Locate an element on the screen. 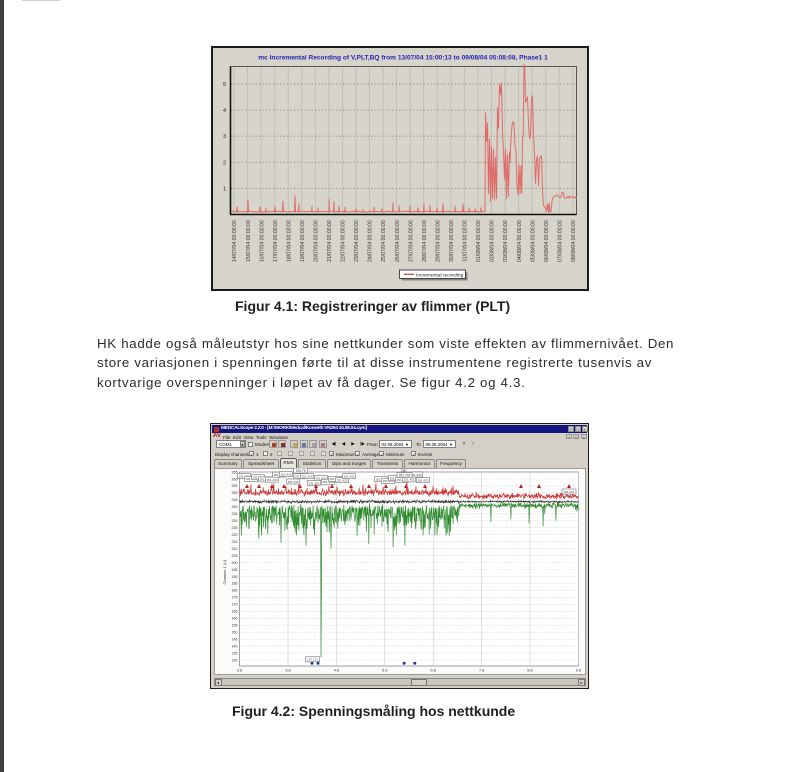 The width and height of the screenshot is (796, 772). svg-text: 5 is located at coordinates (224, 85).